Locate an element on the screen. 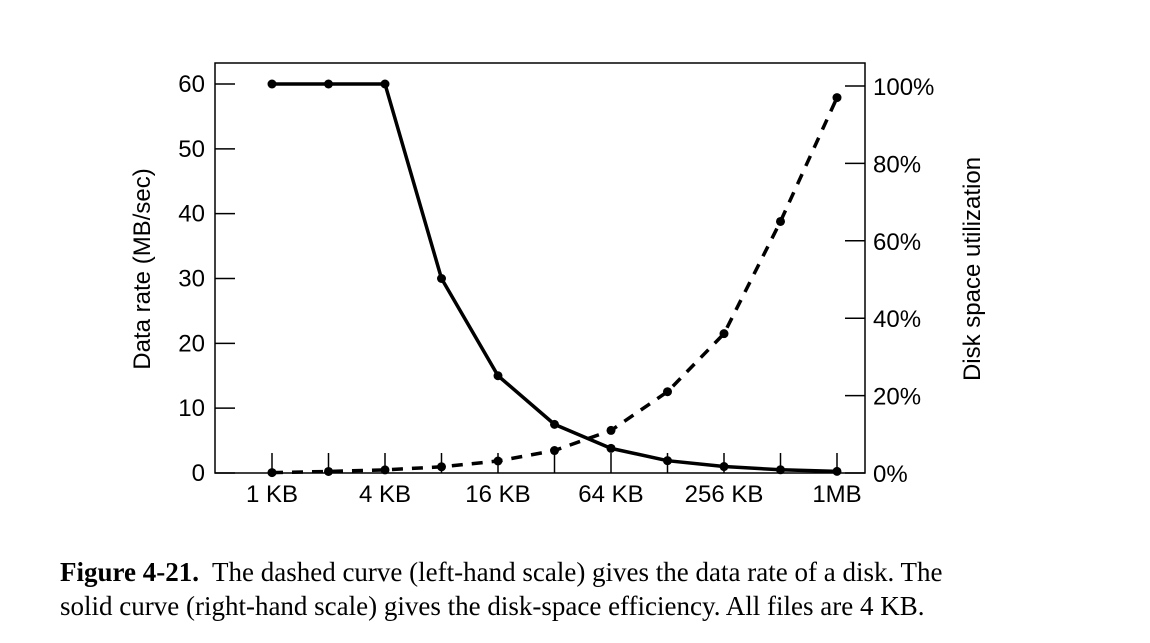 The height and width of the screenshot is (643, 1150). right-y-tick-label: 0% is located at coordinates (890, 474).